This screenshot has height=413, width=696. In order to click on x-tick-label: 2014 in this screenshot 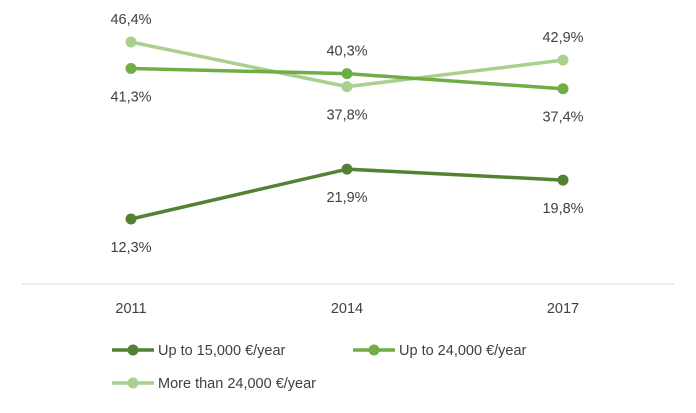, I will do `click(347, 309)`.